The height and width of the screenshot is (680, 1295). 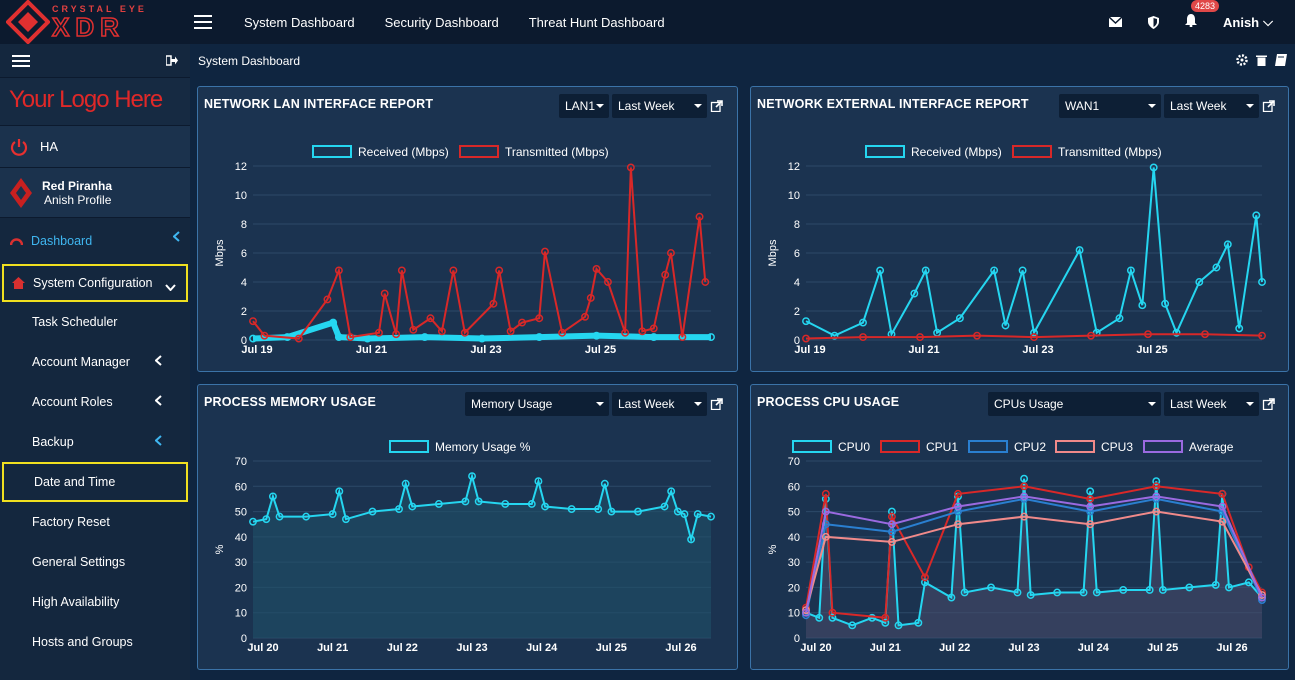 What do you see at coordinates (1074, 404) in the screenshot?
I see `metric-select: CPUs Usage` at bounding box center [1074, 404].